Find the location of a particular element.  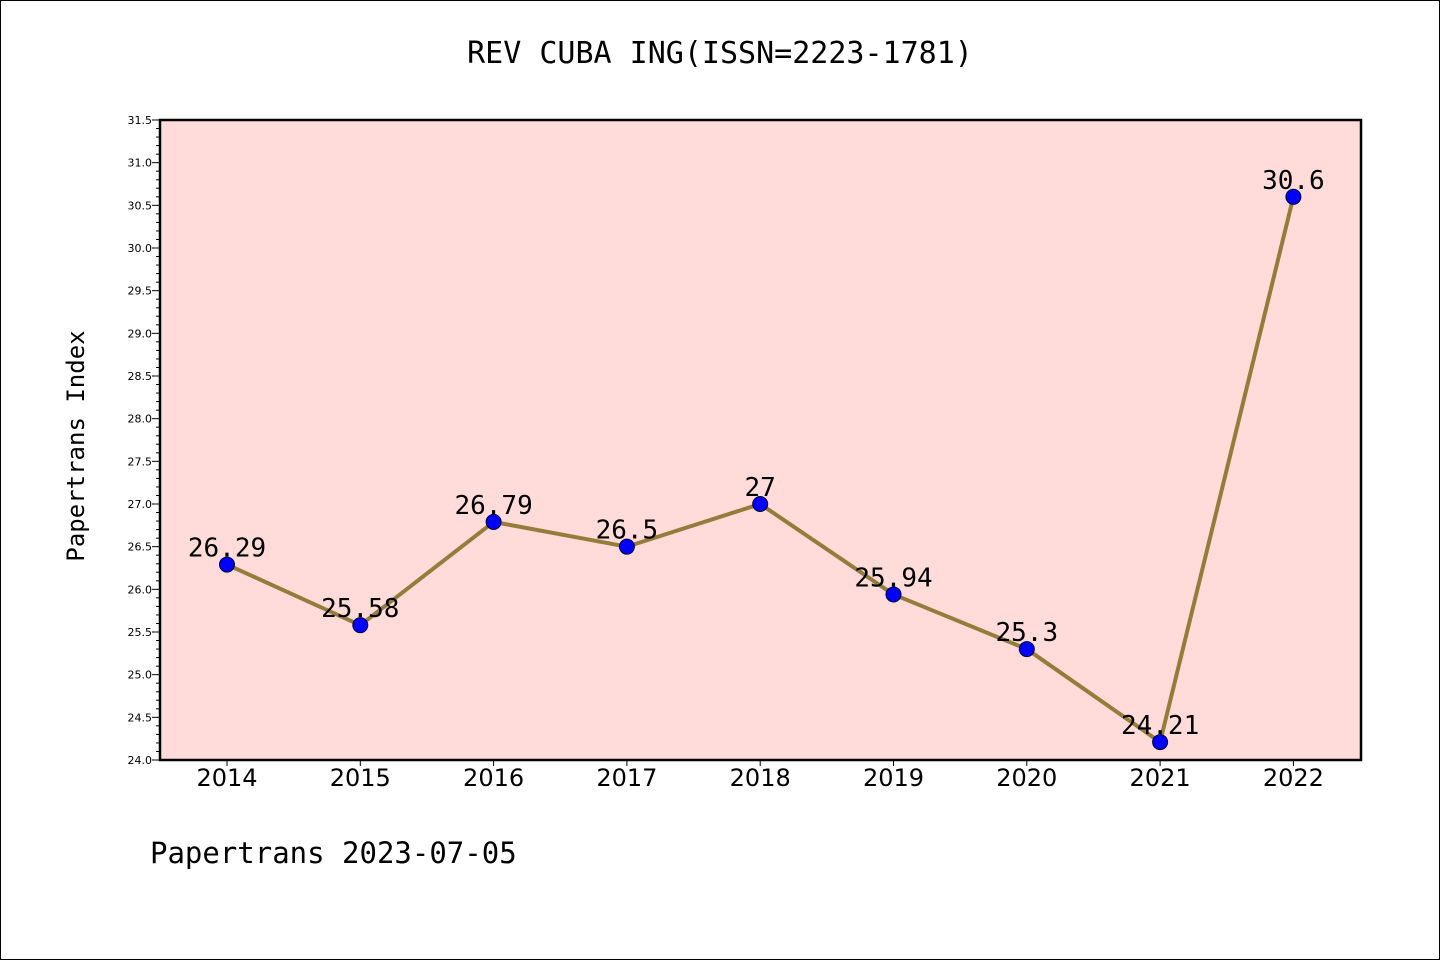

y-tick-label: 28.5 is located at coordinates (140, 376).